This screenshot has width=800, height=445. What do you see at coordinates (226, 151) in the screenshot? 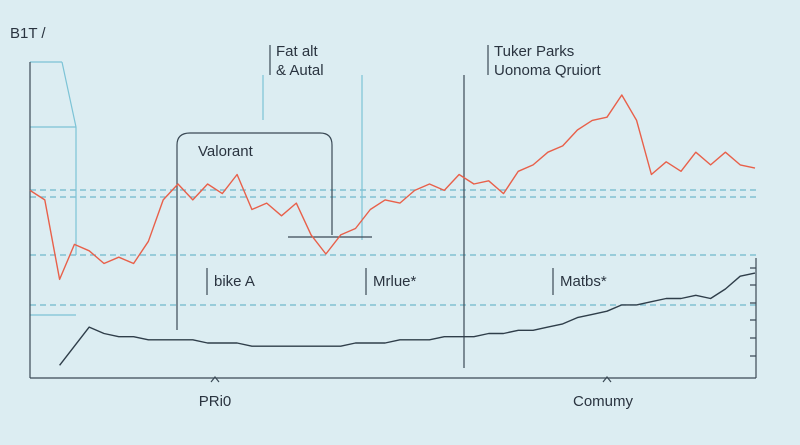
I see `annotation: Valorant` at bounding box center [226, 151].